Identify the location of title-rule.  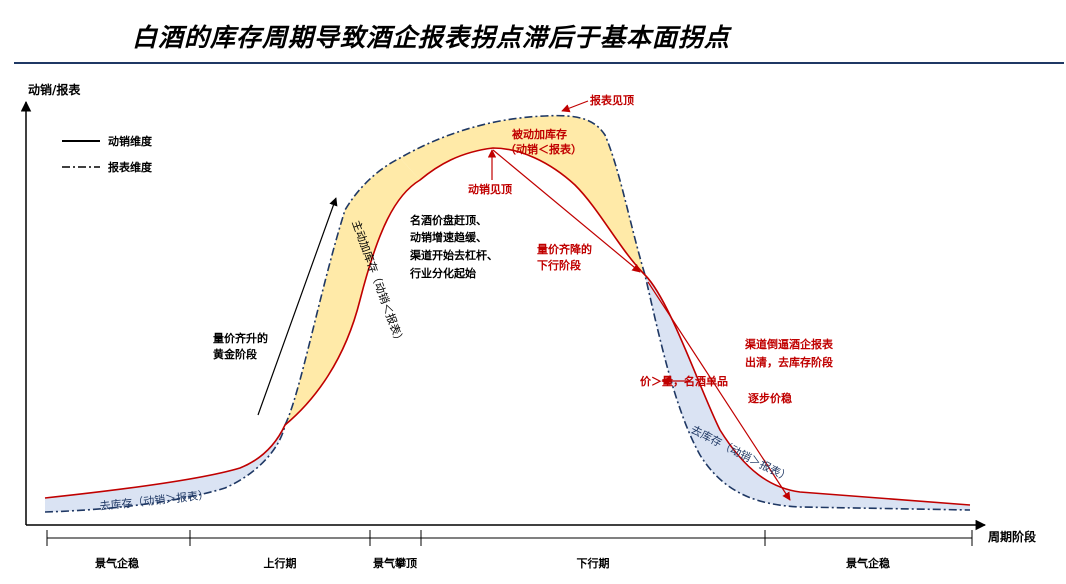
(539, 63).